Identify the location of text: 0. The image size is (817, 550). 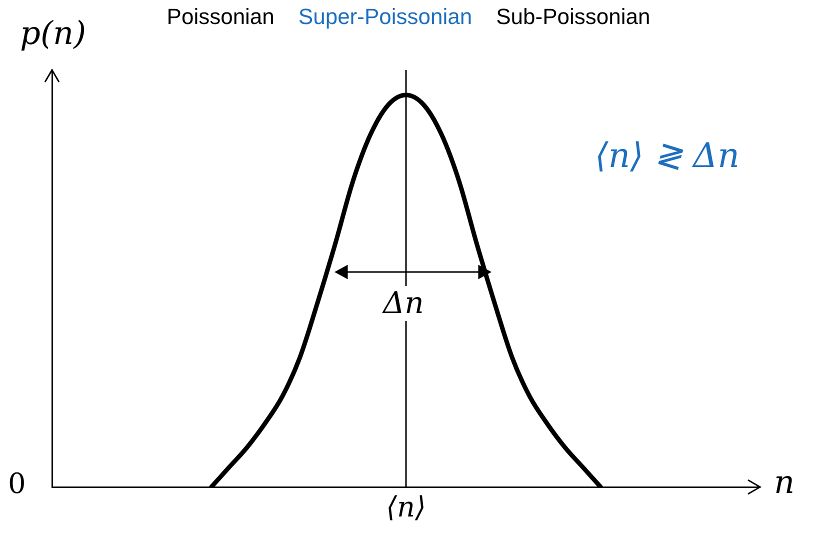
(17, 483).